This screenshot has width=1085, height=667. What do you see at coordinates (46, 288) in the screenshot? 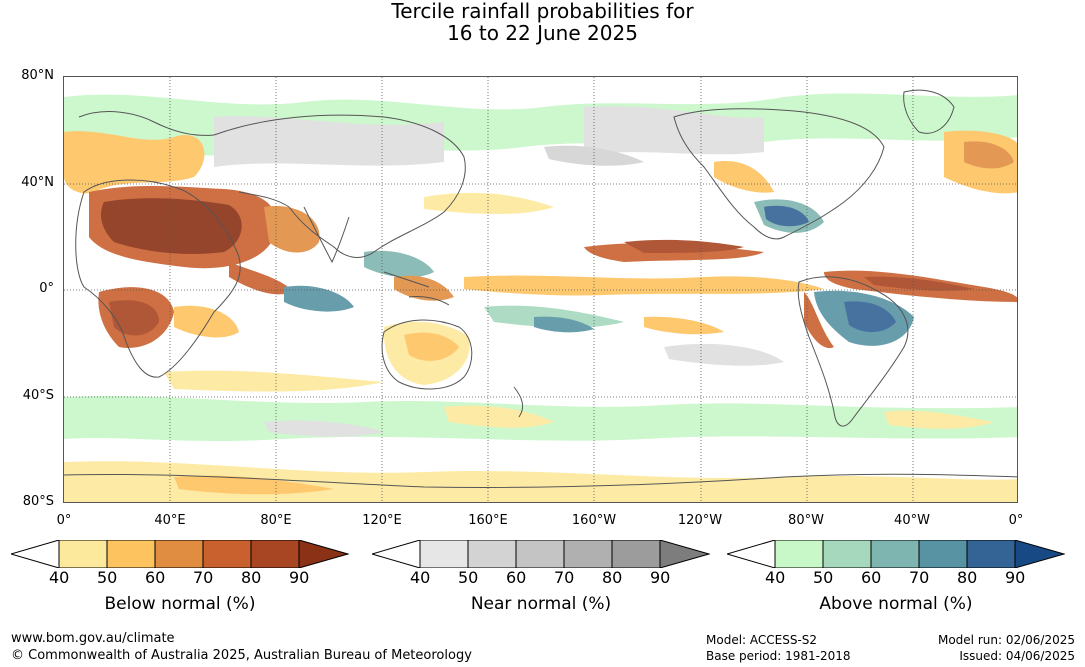
I see `lat-label-0: 0°` at bounding box center [46, 288].